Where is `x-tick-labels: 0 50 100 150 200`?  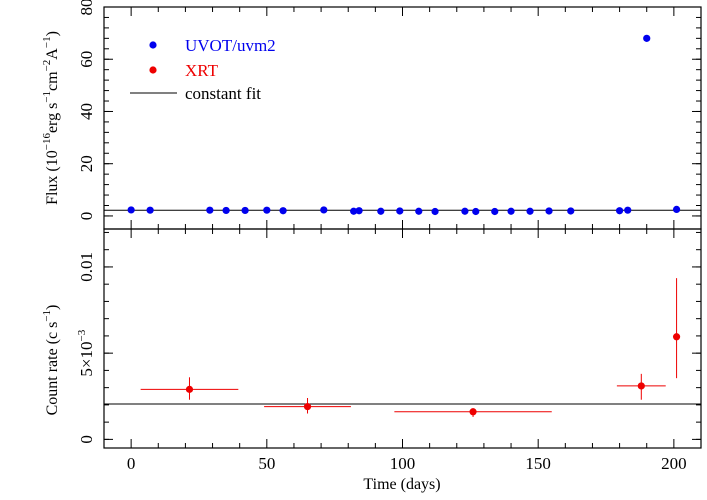 x-tick-labels: 0 50 100 150 200 is located at coordinates (407, 463).